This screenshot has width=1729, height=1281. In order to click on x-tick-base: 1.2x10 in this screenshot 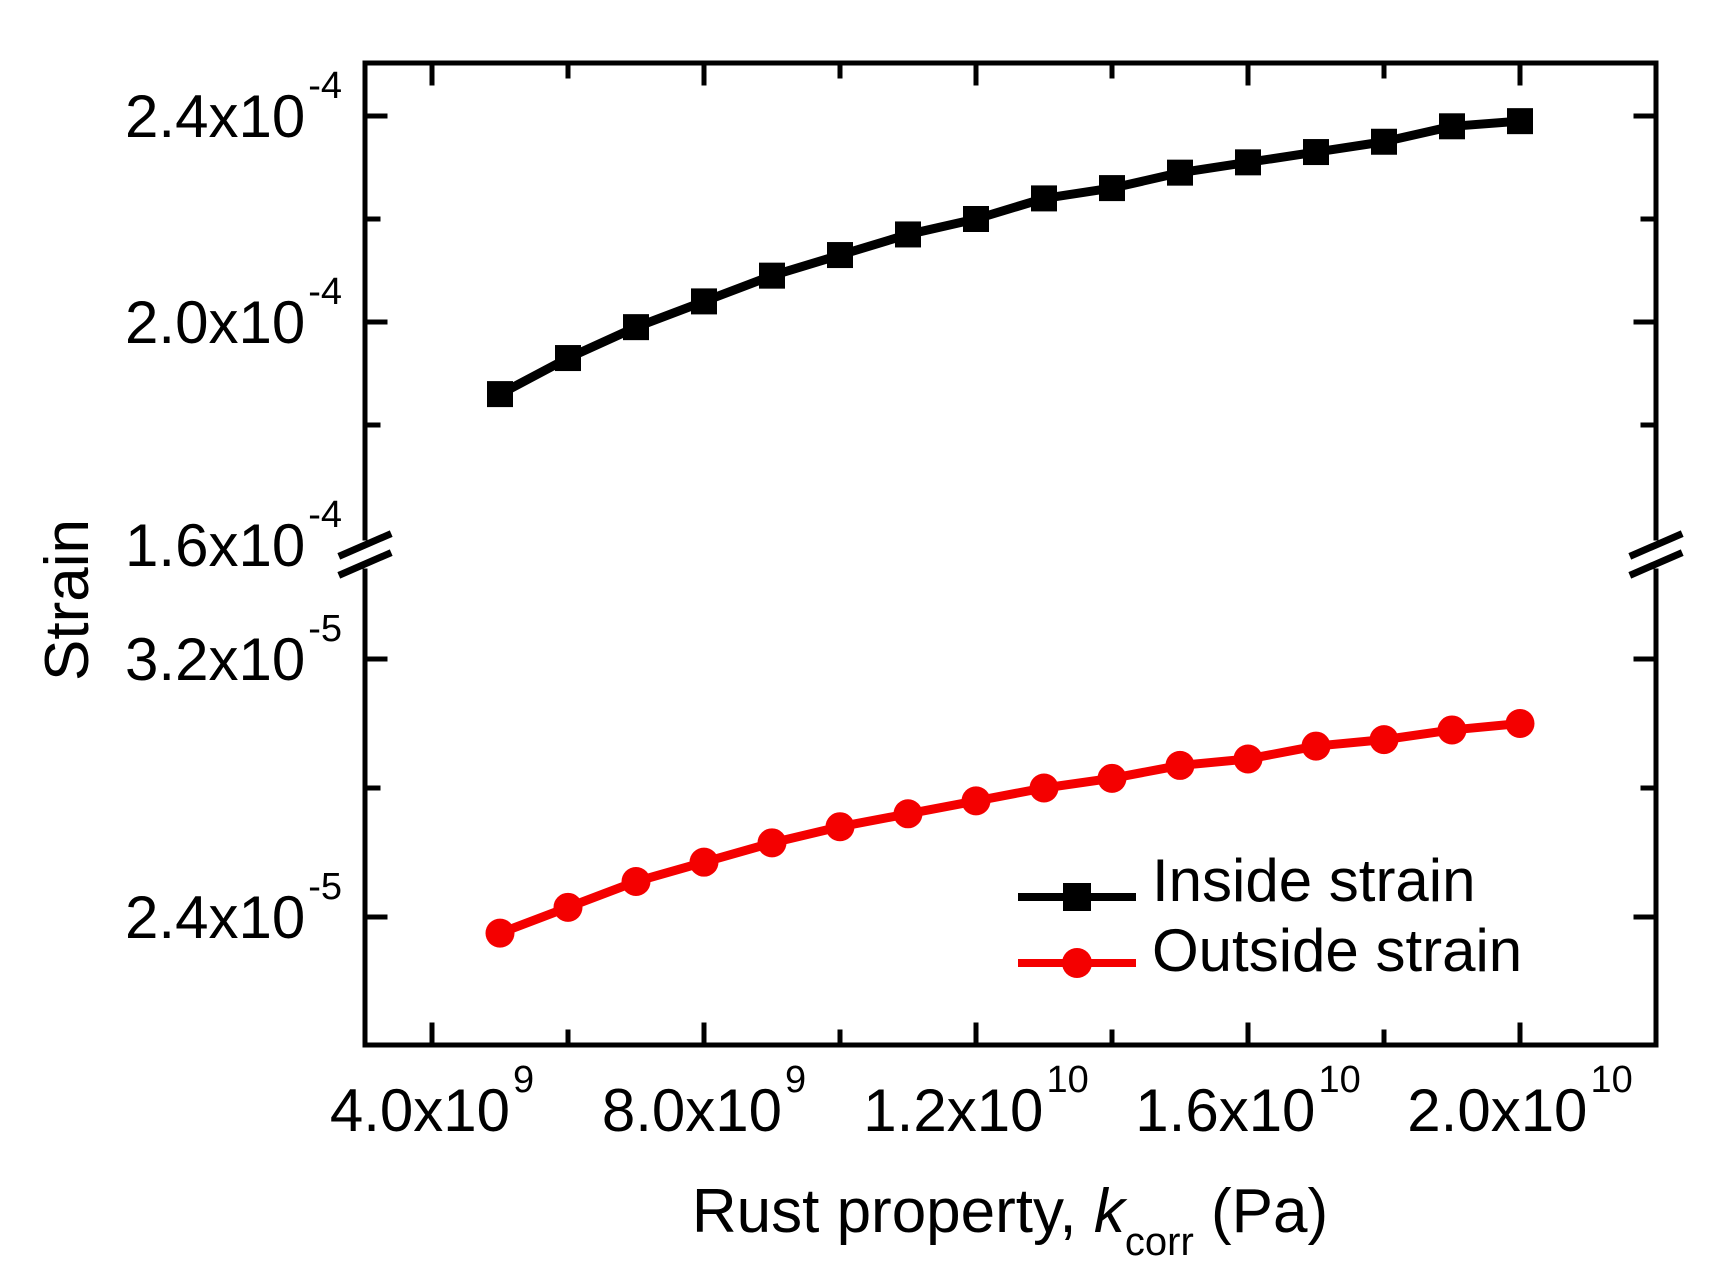, I will do `click(953, 1110)`.